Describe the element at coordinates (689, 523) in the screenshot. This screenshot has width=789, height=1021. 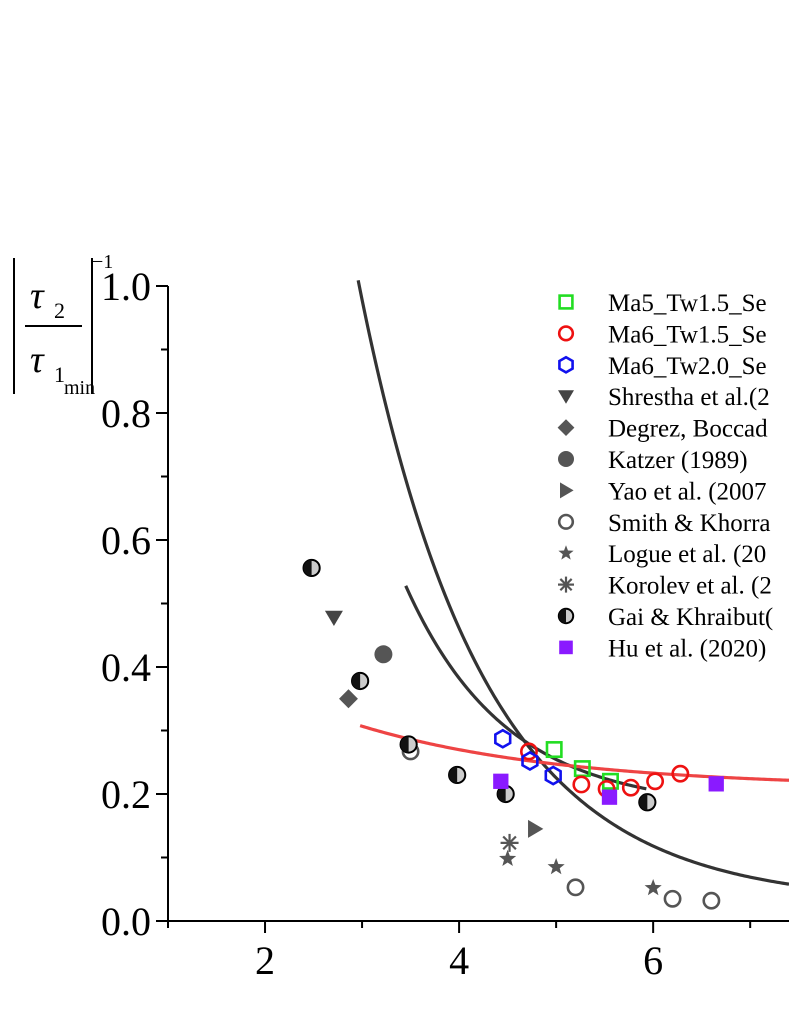
I see `legend-label: Smith & Khorra` at that location.